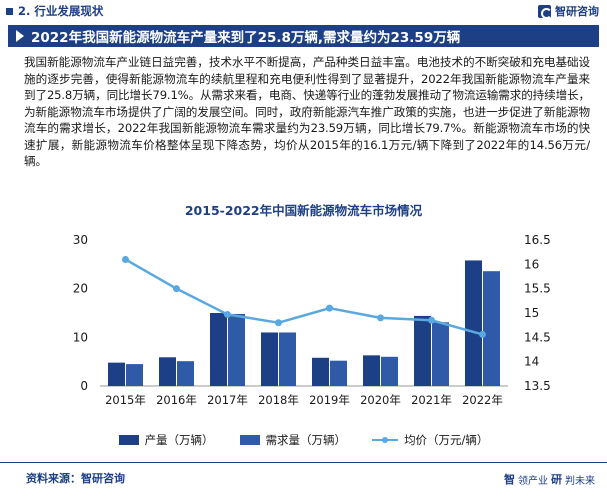 Image resolution: width=607 pixels, height=500 pixels. Describe the element at coordinates (278, 400) in the screenshot. I see `category-label: 2018年` at that location.